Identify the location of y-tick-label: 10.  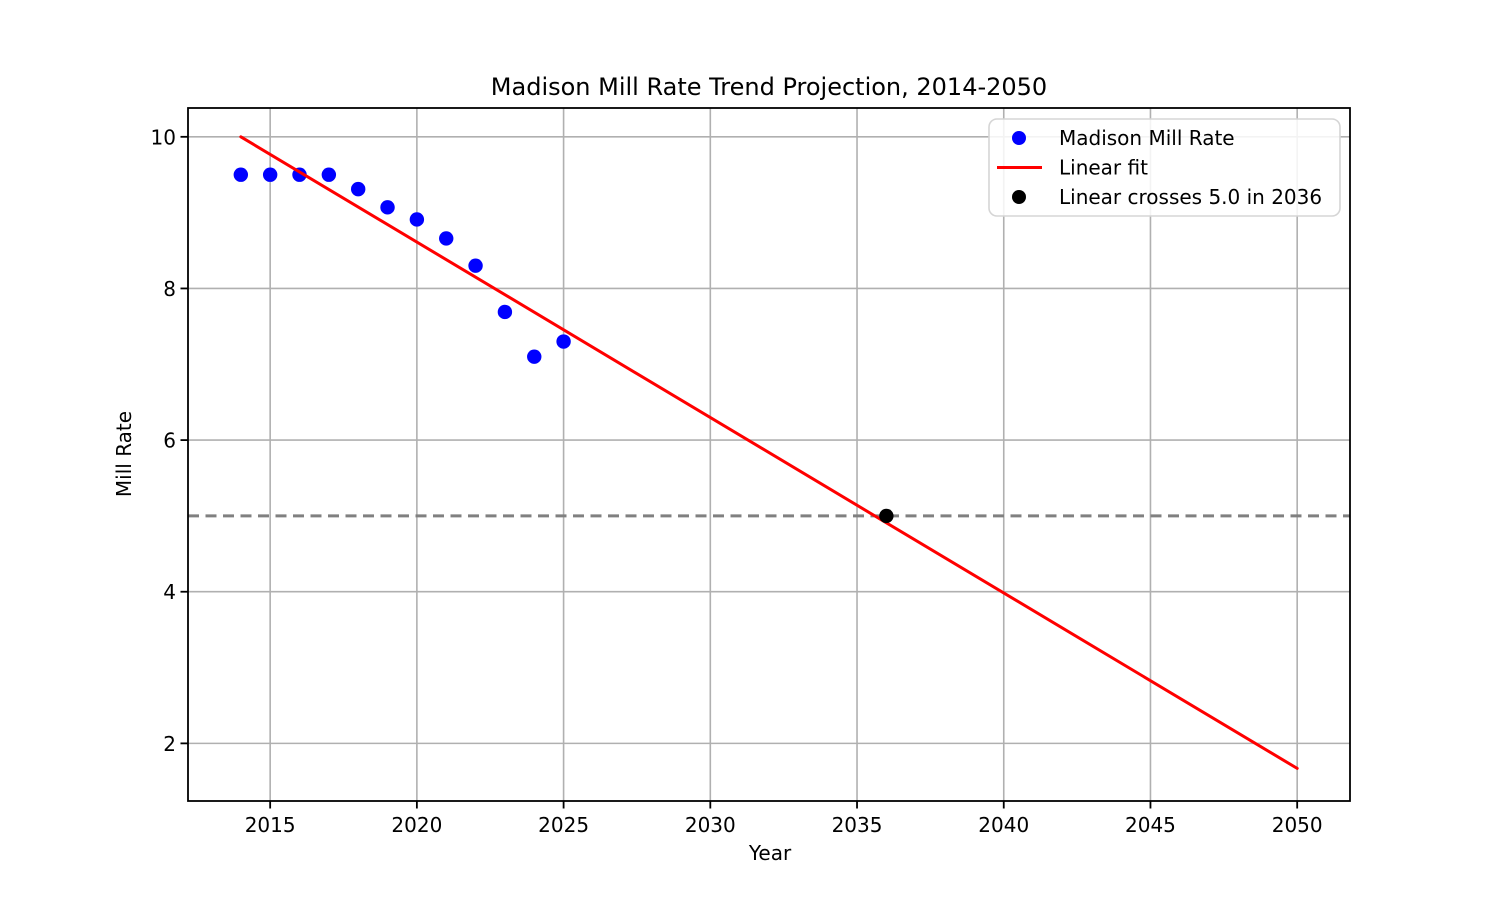
(163, 137).